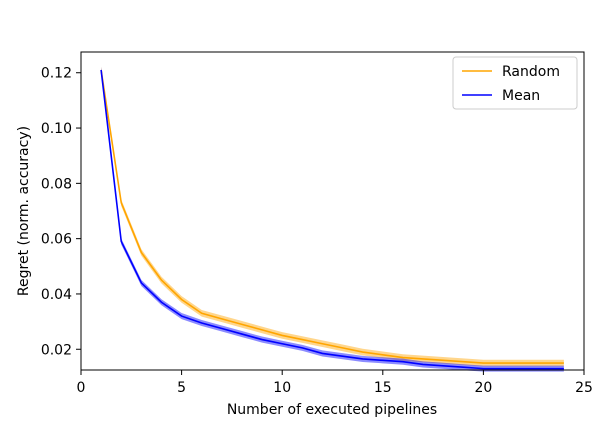 Image resolution: width=598 pixels, height=427 pixels. Describe the element at coordinates (383, 388) in the screenshot. I see `x-tick-label: 15` at that location.